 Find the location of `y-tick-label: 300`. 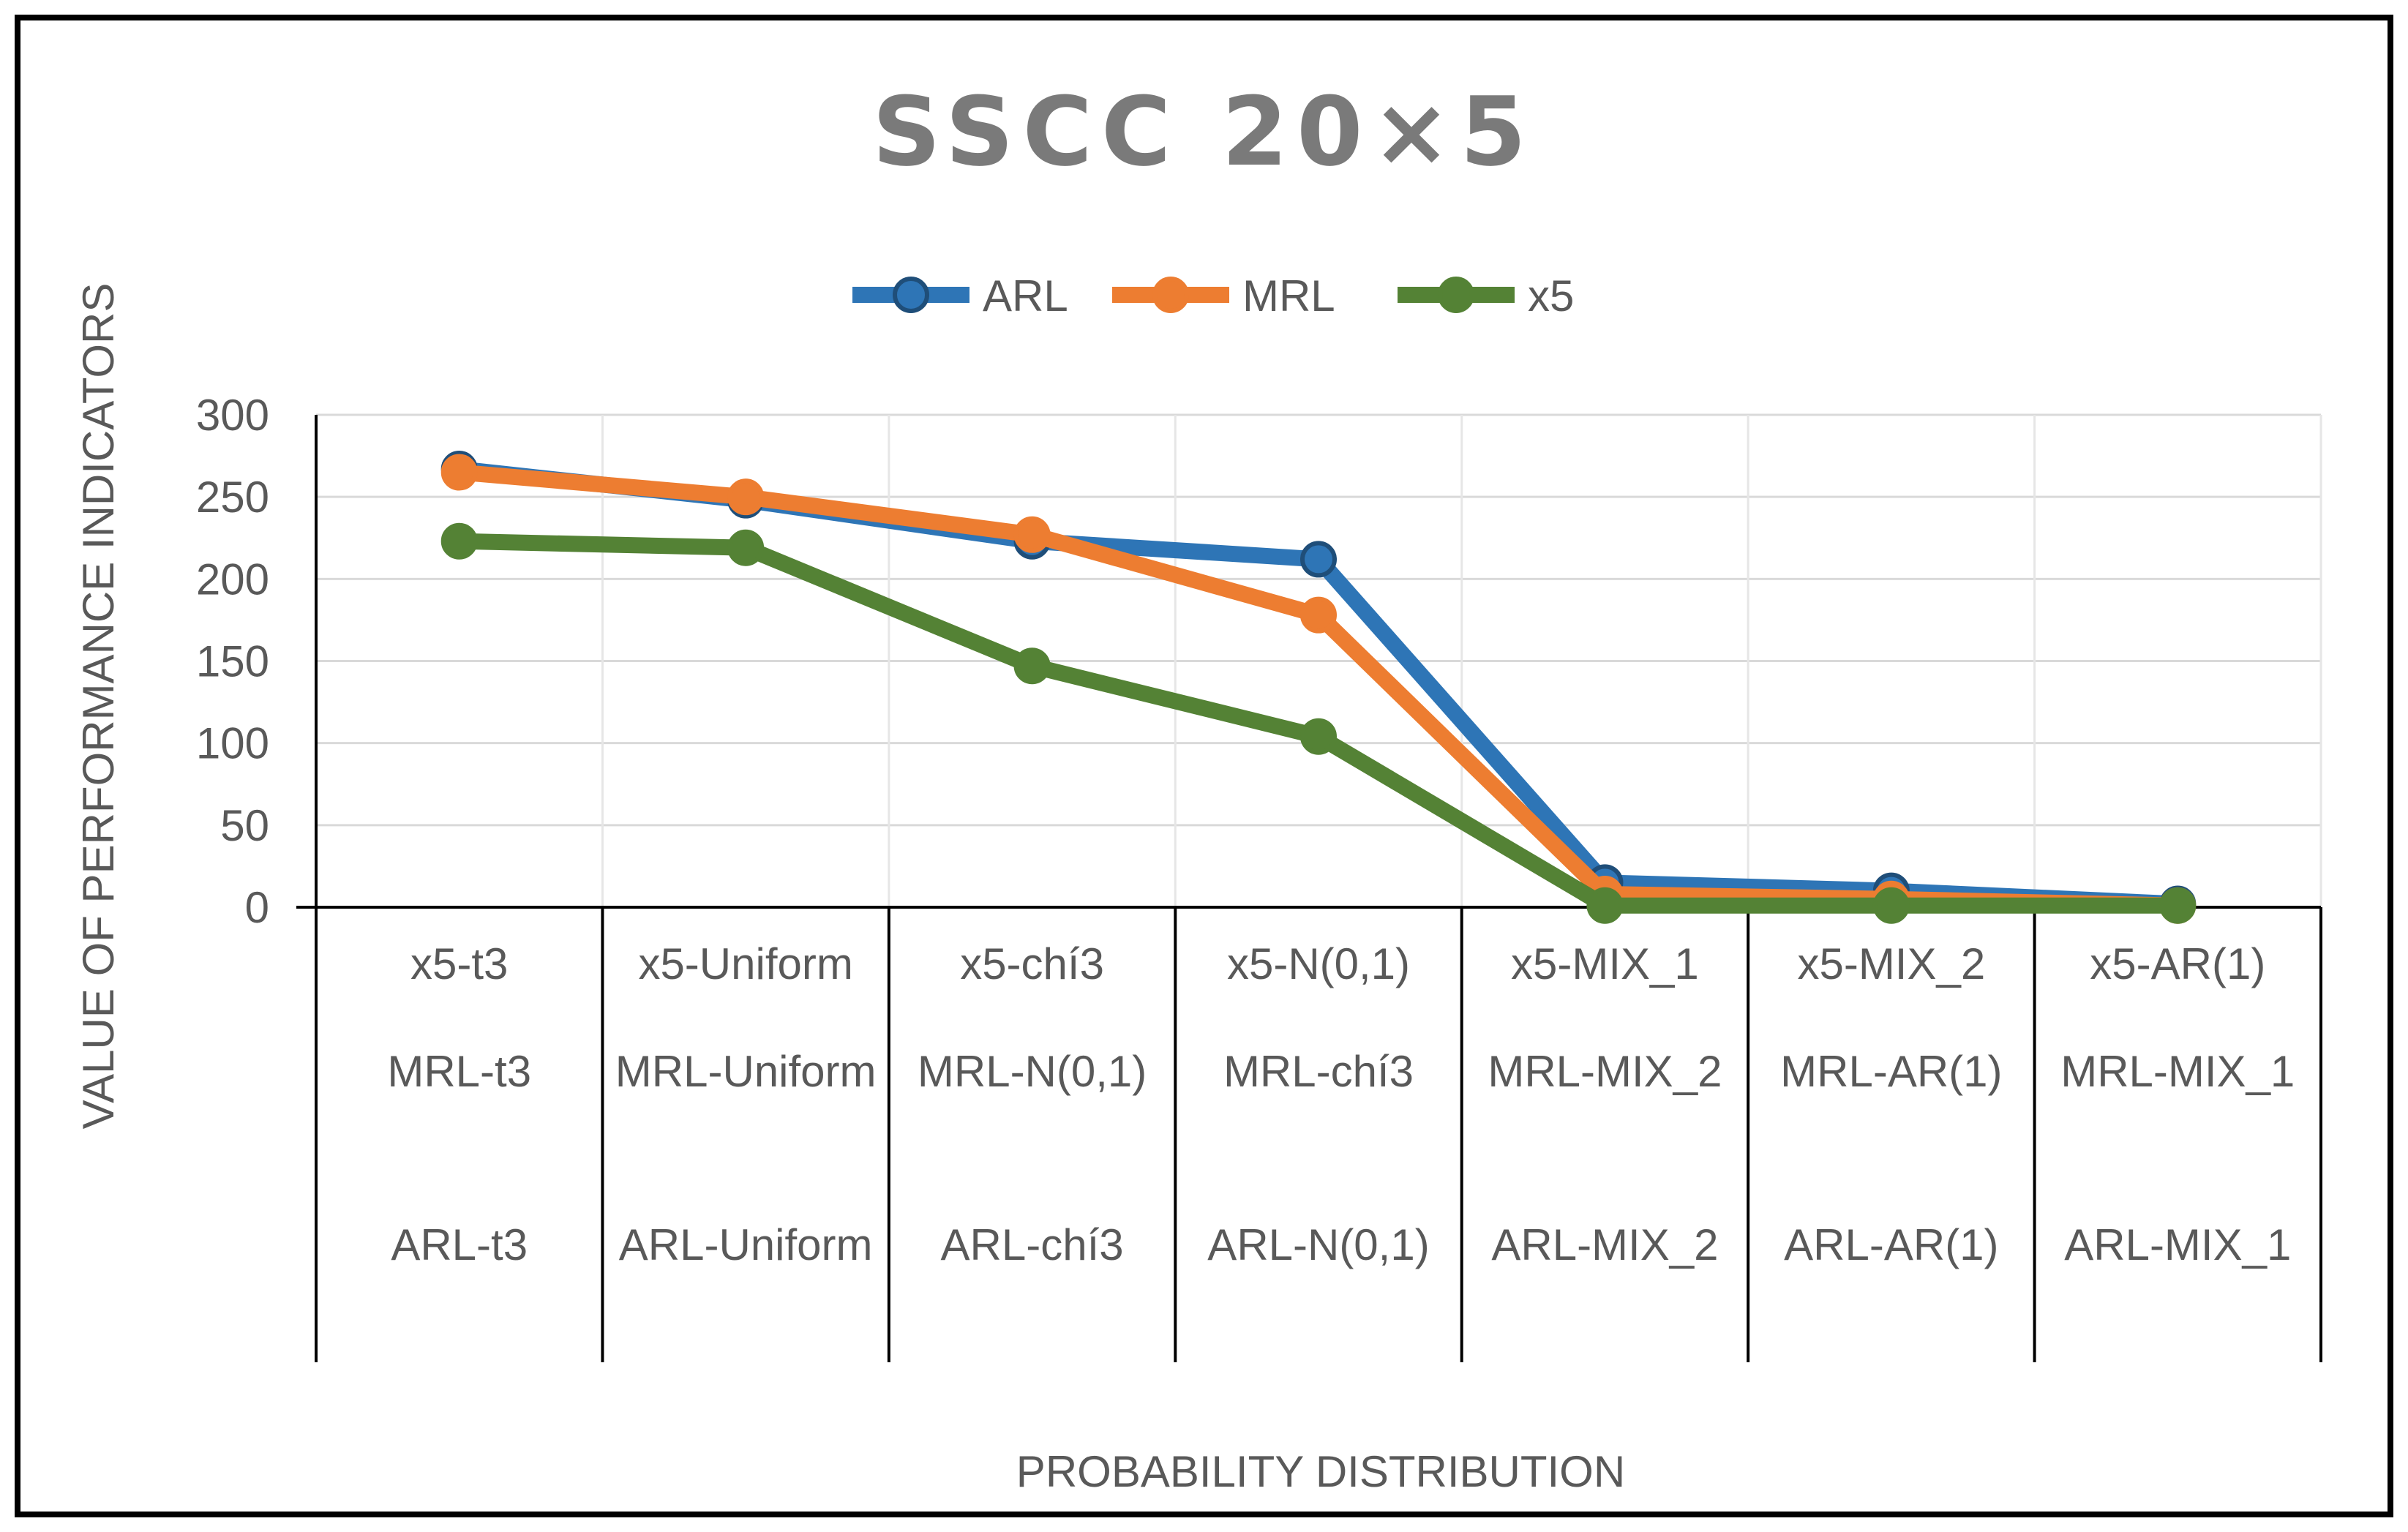

y-tick-label: 300 is located at coordinates (232, 415).